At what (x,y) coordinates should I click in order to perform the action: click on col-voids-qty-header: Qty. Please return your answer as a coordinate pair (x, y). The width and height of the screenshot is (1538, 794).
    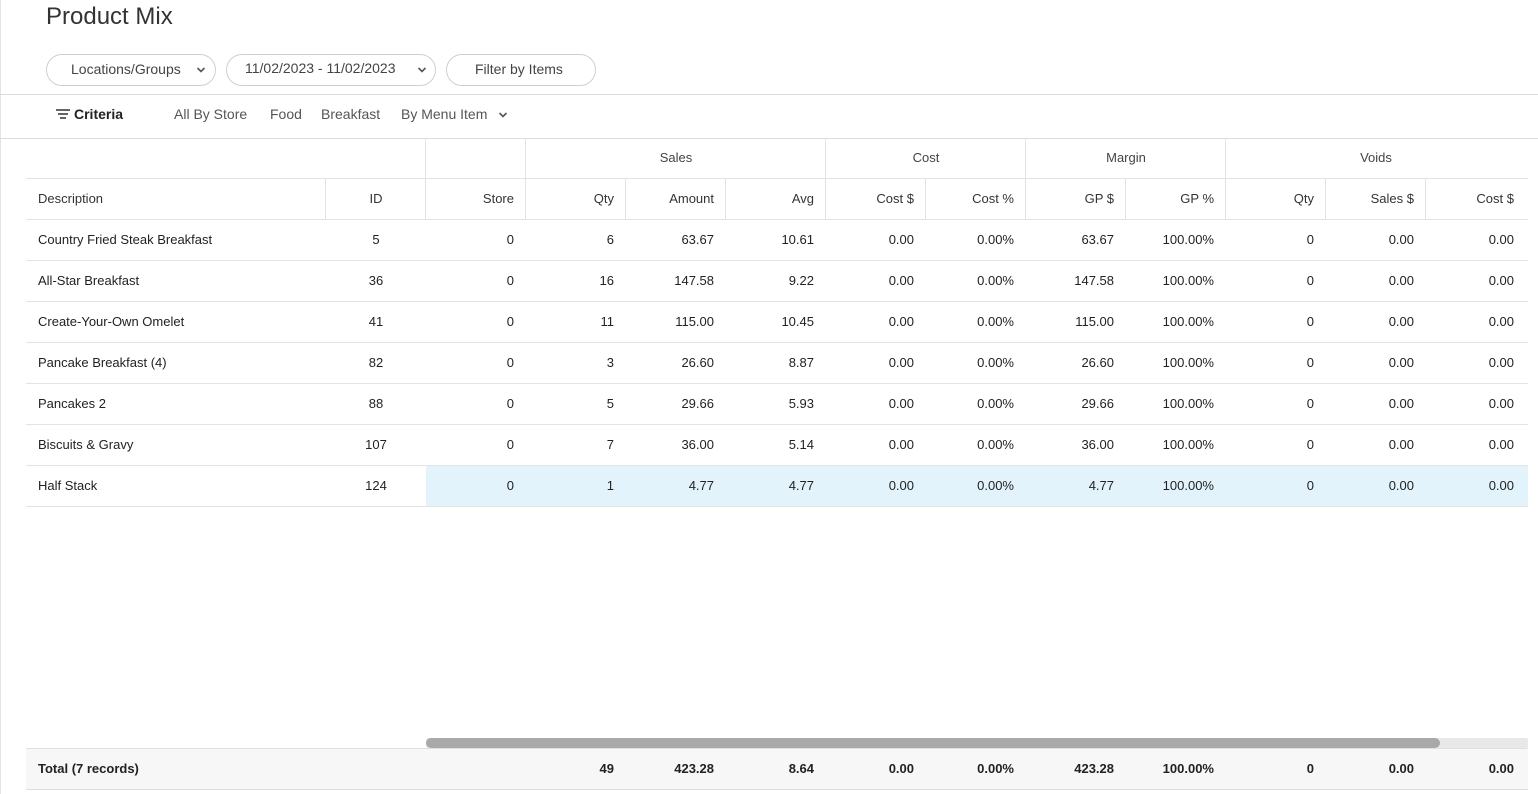
    Looking at the image, I should click on (1303, 198).